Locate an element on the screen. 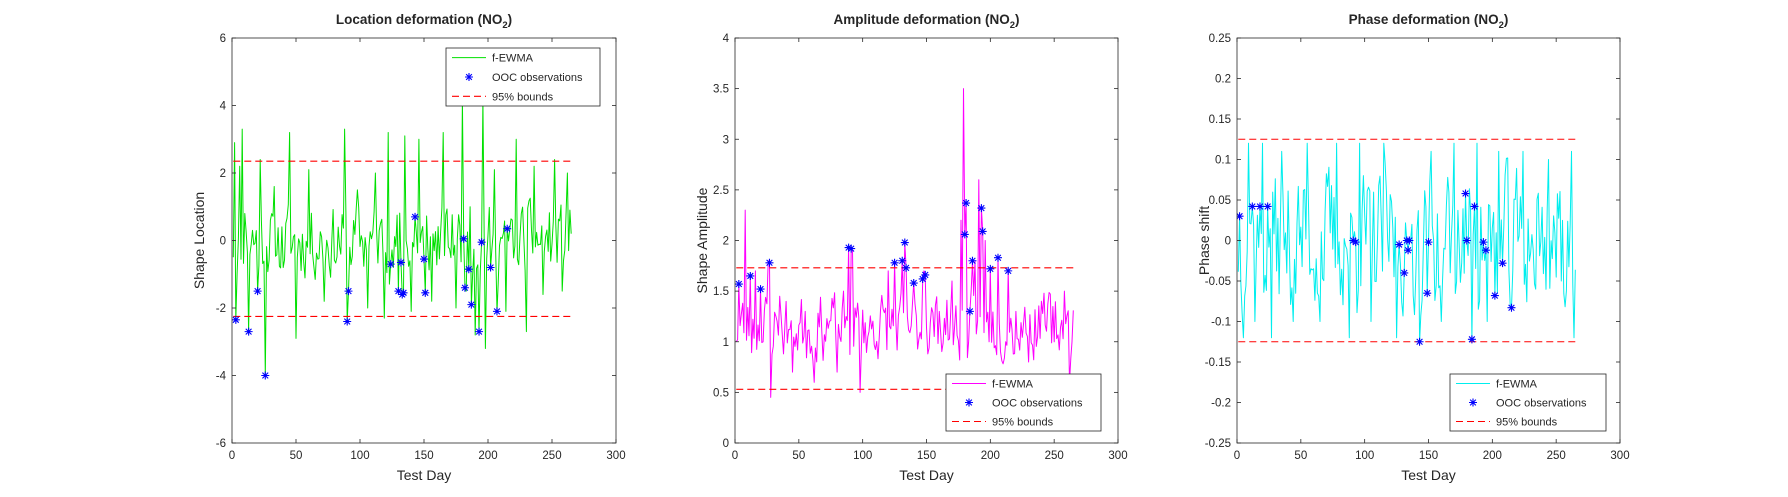 This screenshot has width=1788, height=497. plot-content is located at coordinates (1406, 242).